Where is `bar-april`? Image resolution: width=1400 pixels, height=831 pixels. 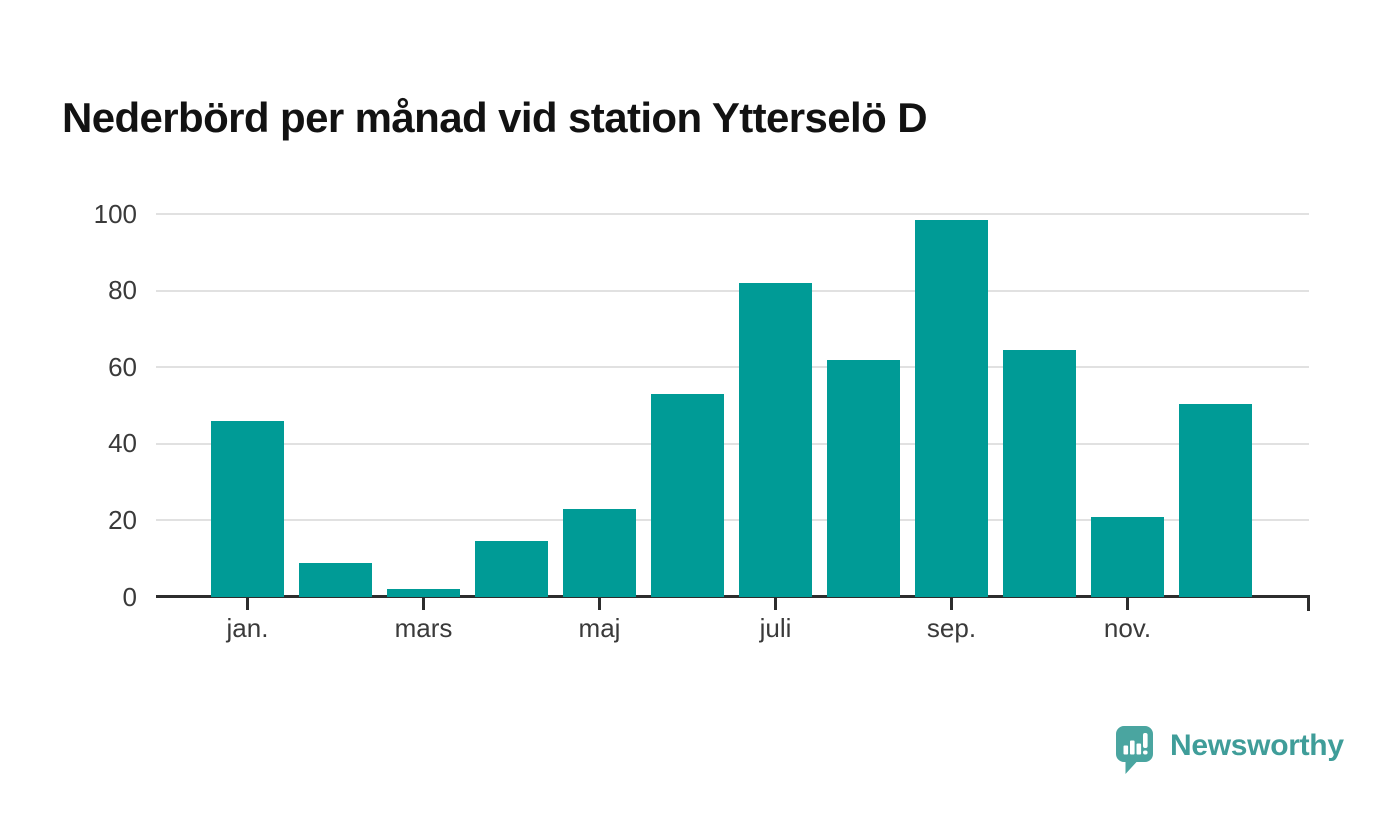
bar-april is located at coordinates (511, 569).